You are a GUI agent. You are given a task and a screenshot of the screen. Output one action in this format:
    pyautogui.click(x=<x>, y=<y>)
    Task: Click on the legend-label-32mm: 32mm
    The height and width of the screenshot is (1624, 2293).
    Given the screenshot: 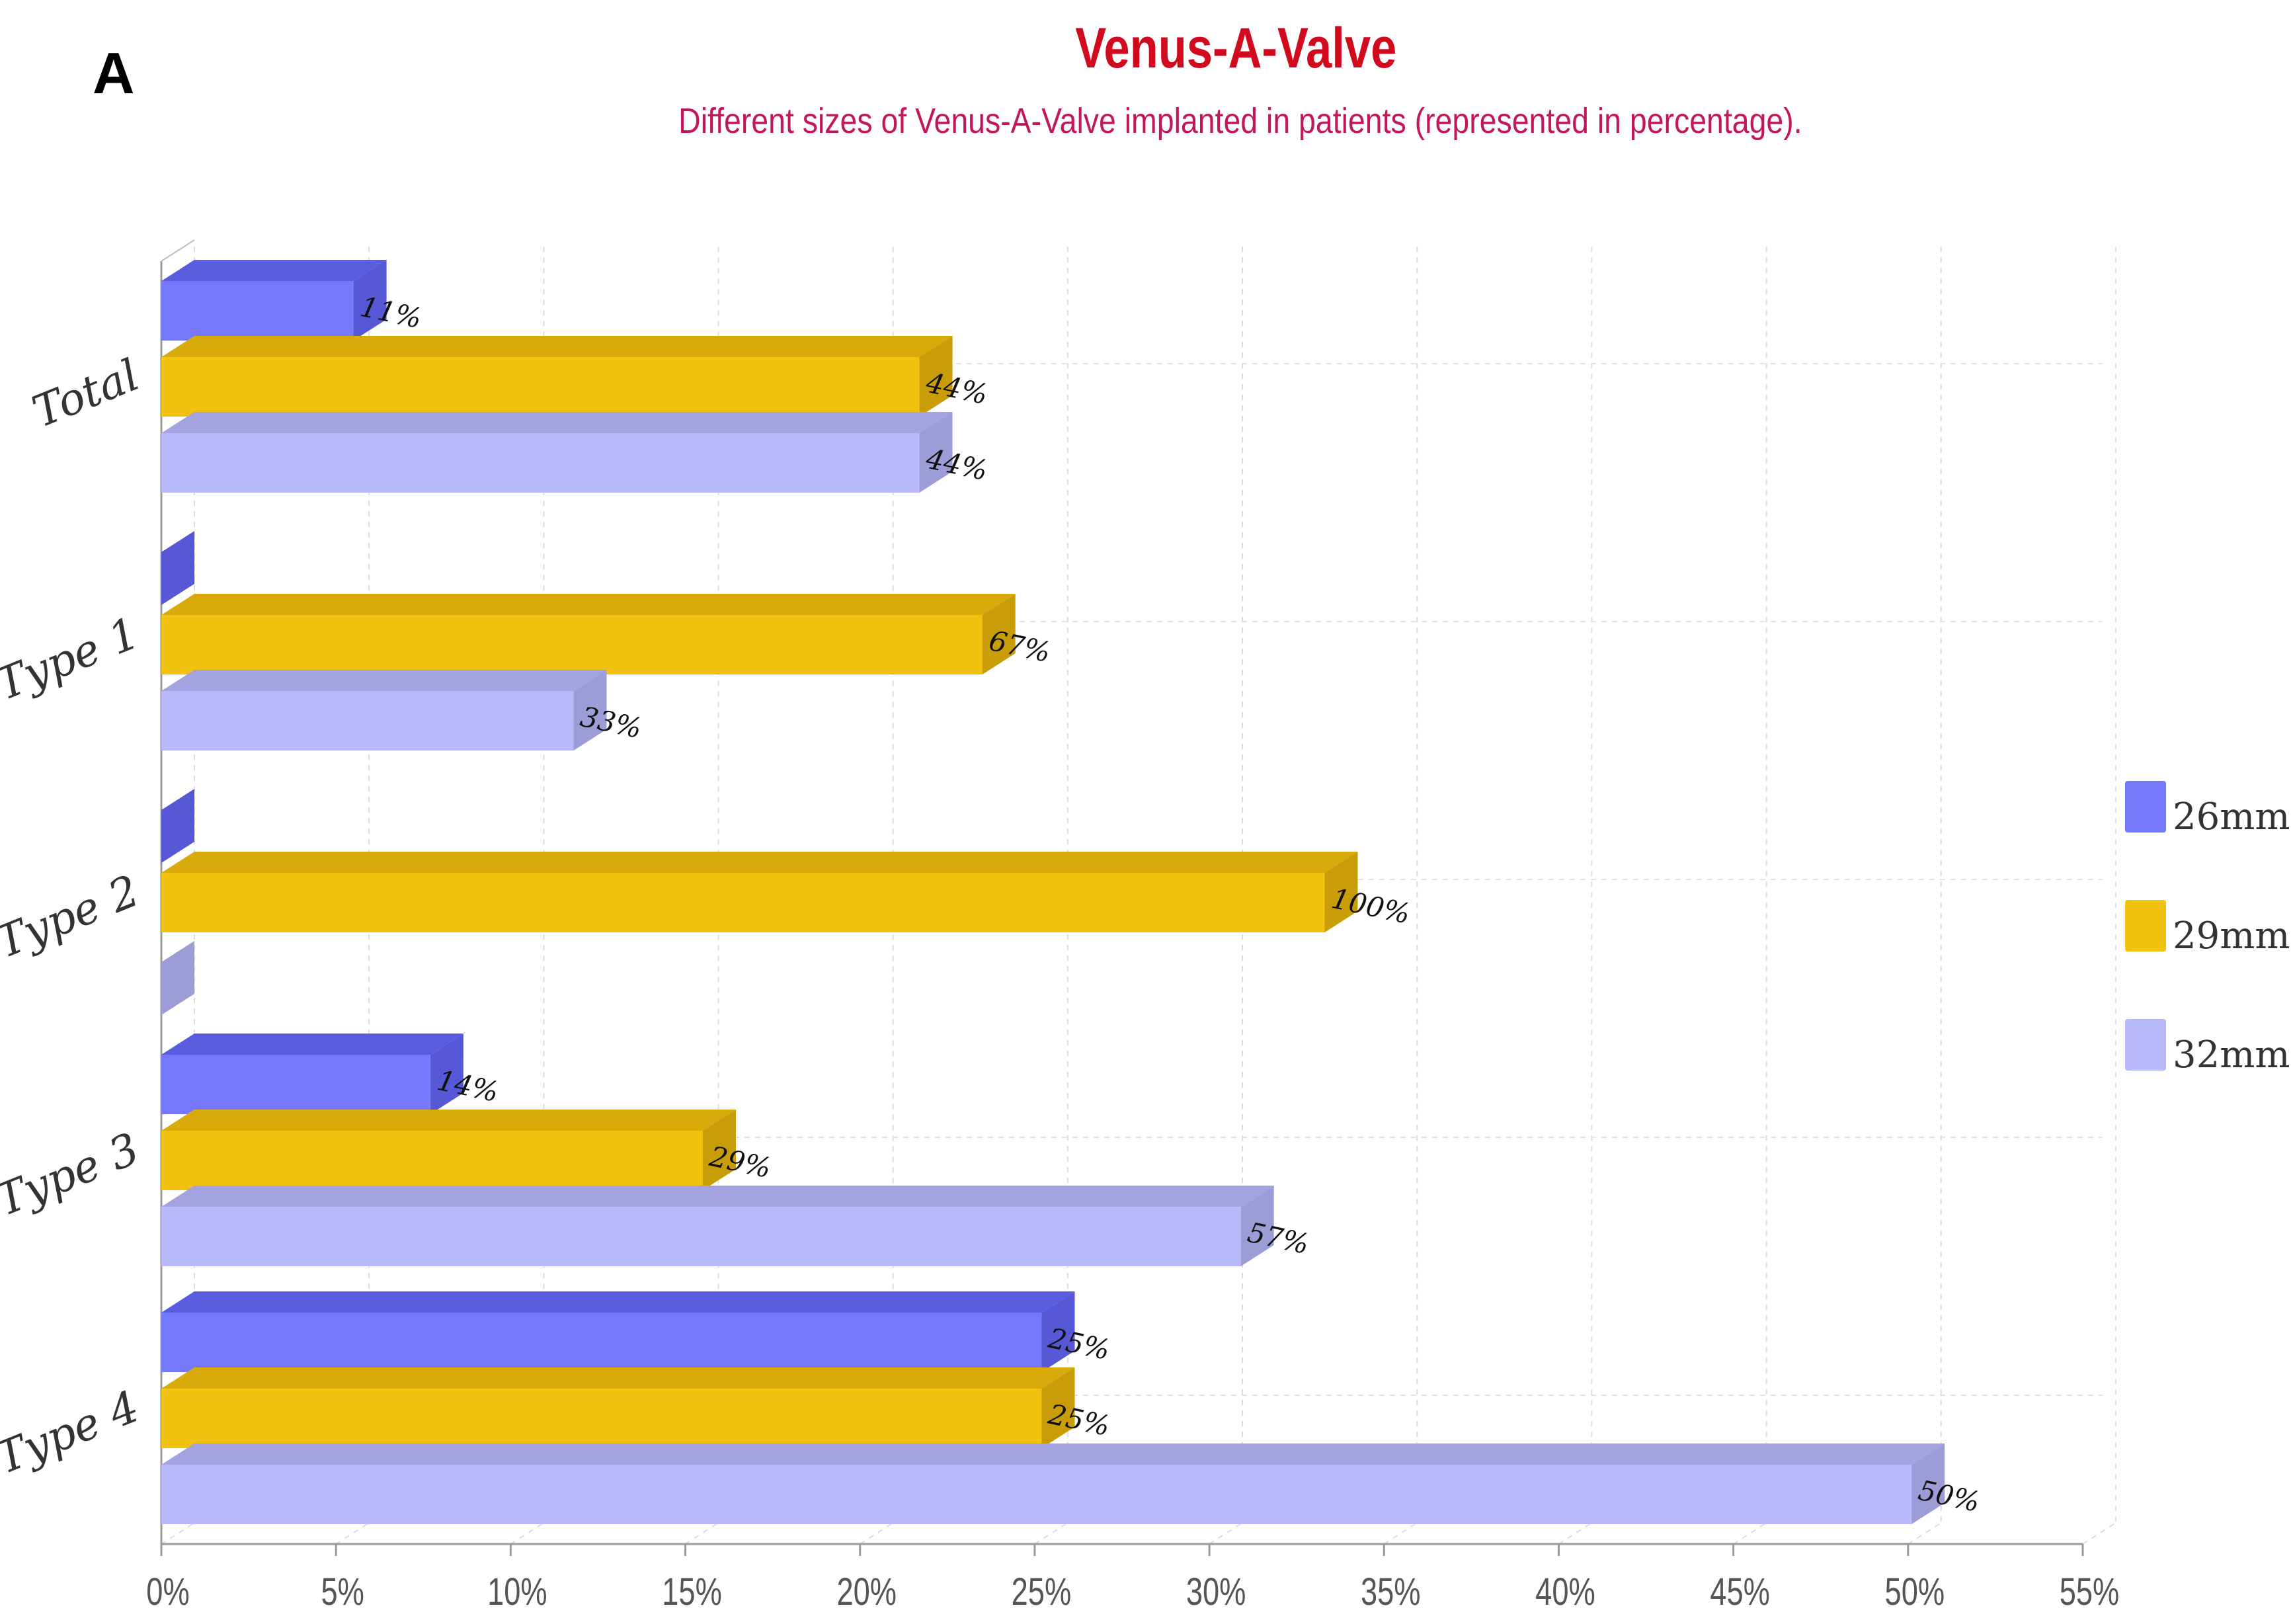 What is the action you would take?
    pyautogui.click(x=2231, y=1054)
    